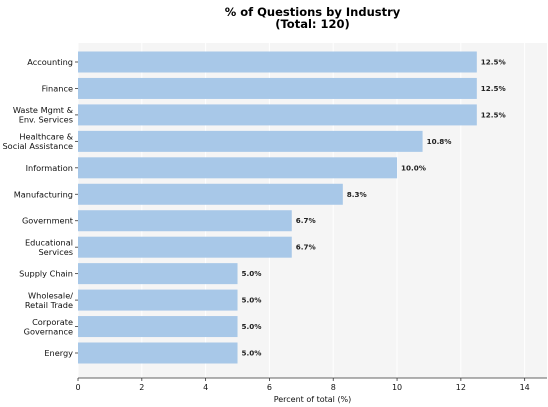  What do you see at coordinates (50, 62) in the screenshot?
I see `category-label: Accounting` at bounding box center [50, 62].